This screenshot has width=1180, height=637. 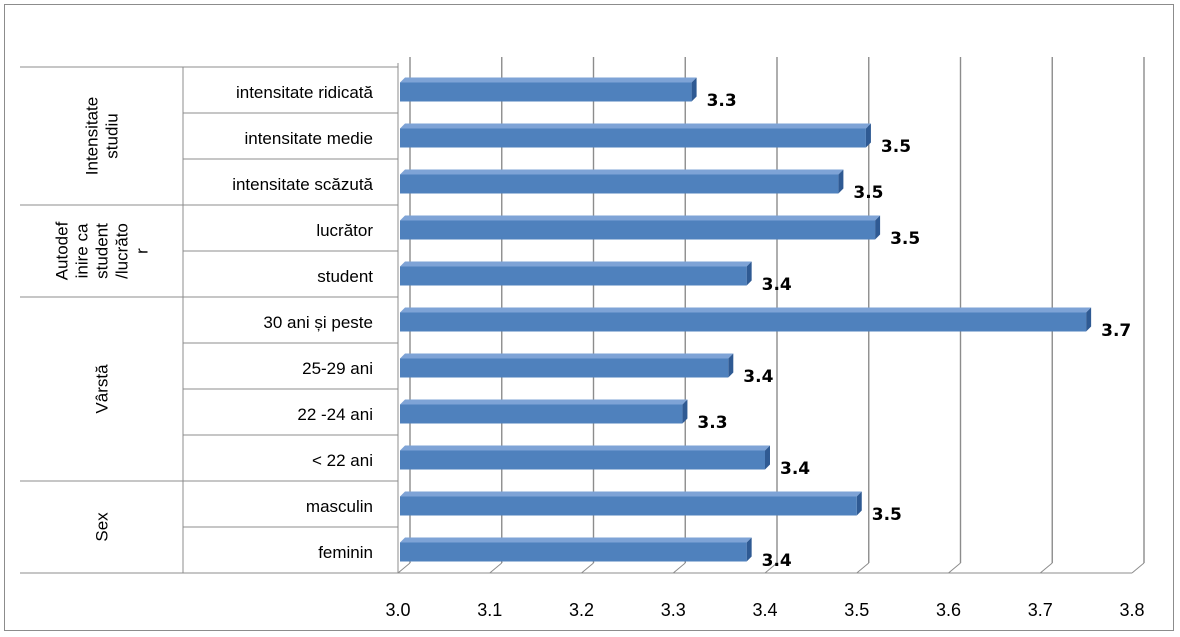 I want to click on category-label: intensitate medie, so click(x=308, y=138).